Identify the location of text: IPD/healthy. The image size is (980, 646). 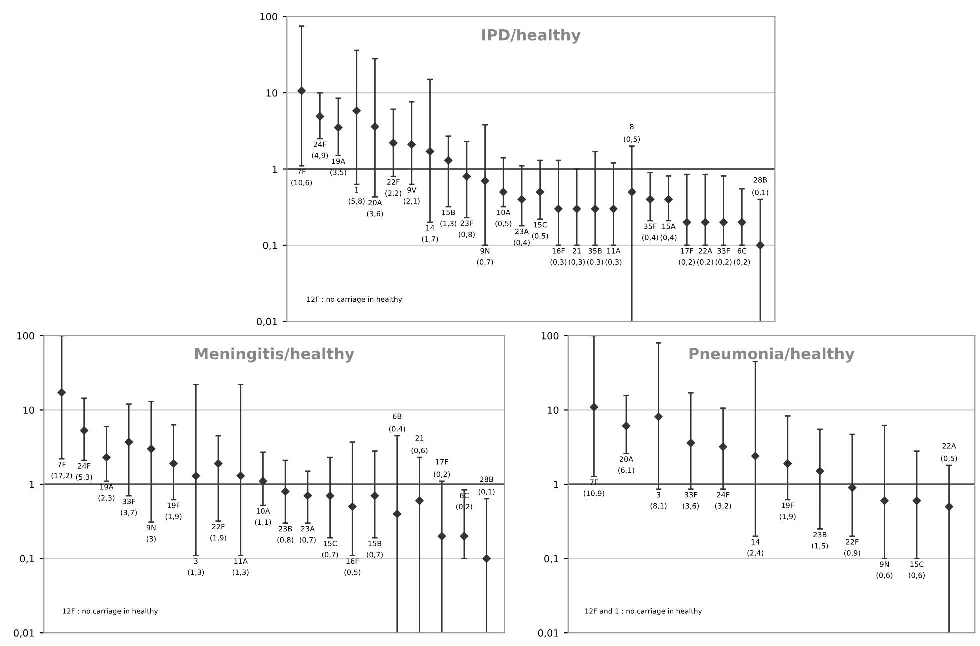
(531, 36).